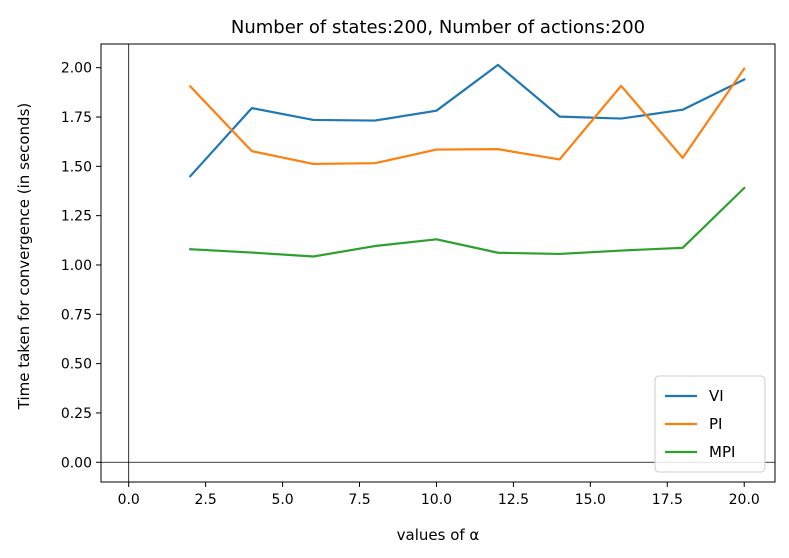 The width and height of the screenshot is (789, 558). I want to click on series-line-pi, so click(467, 116).